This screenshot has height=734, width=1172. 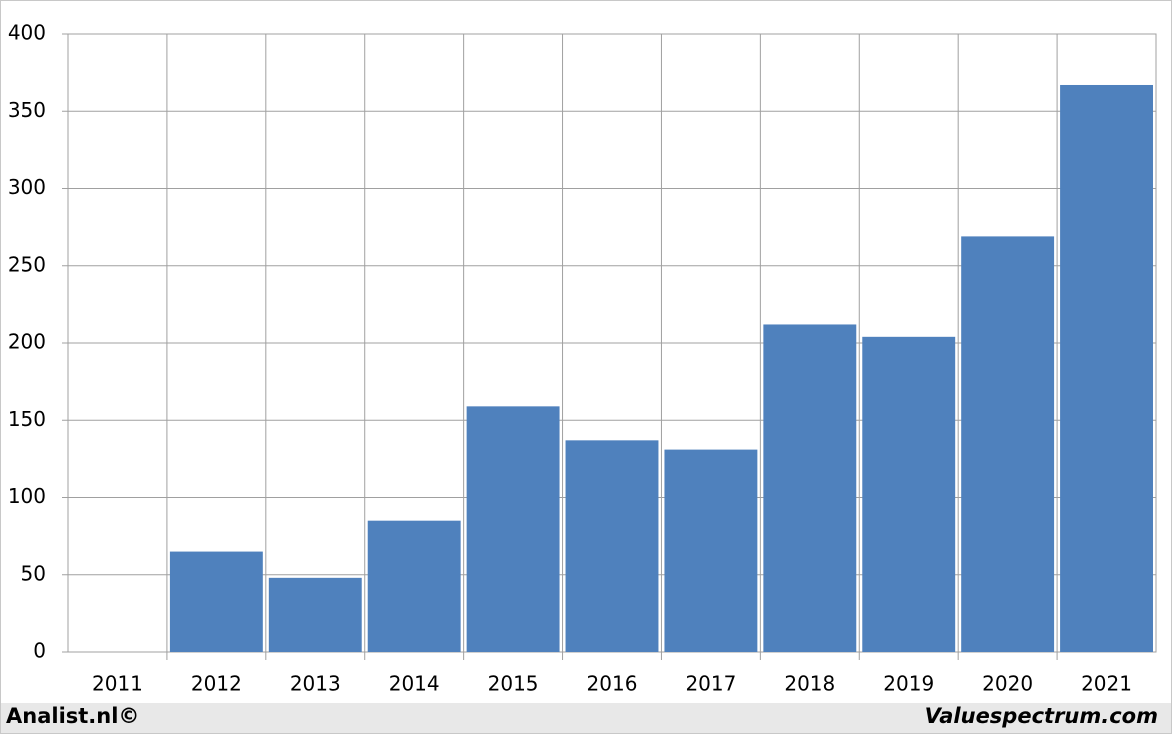 What do you see at coordinates (27, 342) in the screenshot?
I see `y-tick-label: 200` at bounding box center [27, 342].